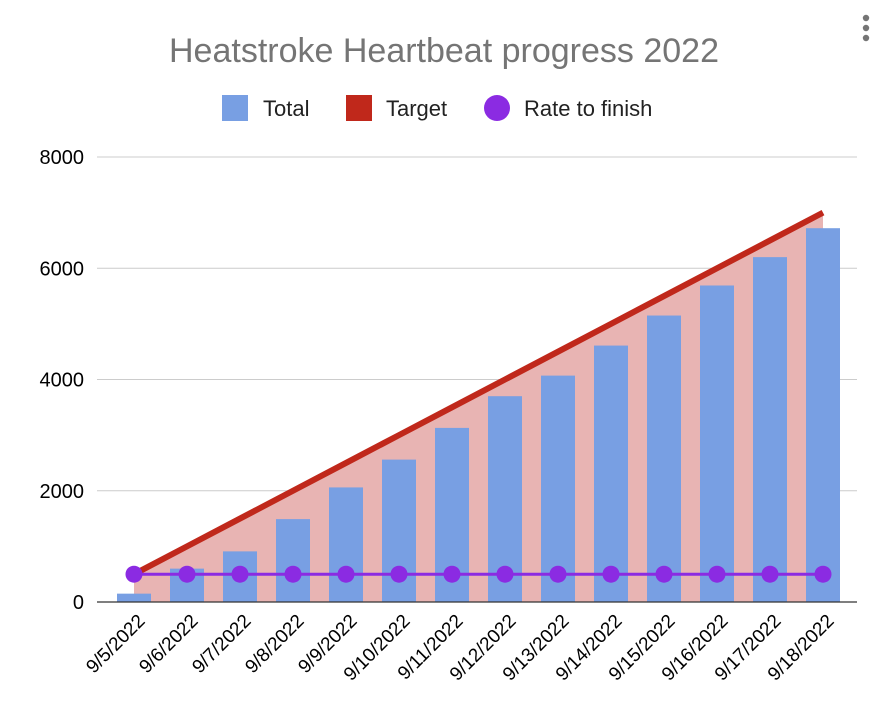 The width and height of the screenshot is (882, 718). I want to click on rate-line, so click(478, 574).